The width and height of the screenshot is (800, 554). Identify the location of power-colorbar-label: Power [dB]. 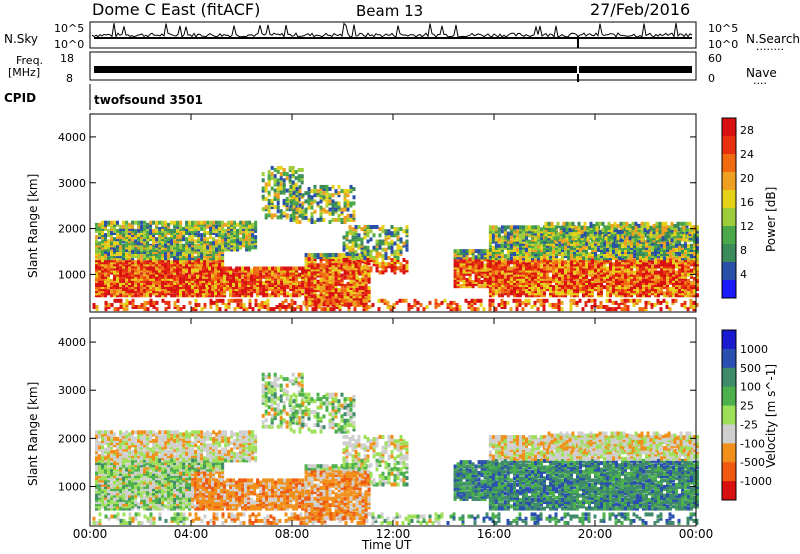
(771, 219).